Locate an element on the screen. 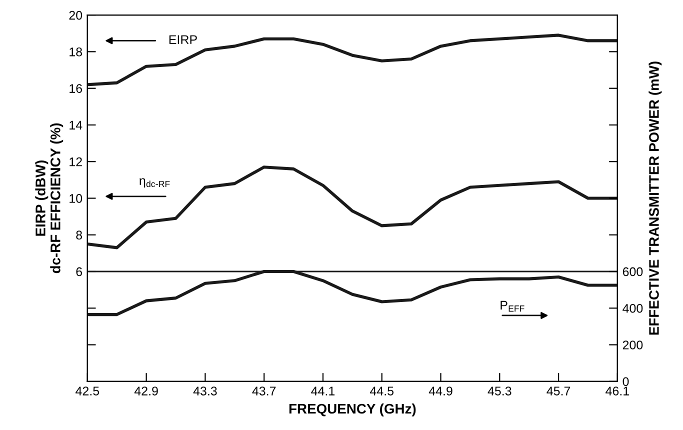 Image resolution: width=683 pixels, height=430 pixels. x-tick-label: 44.9 is located at coordinates (440, 391).